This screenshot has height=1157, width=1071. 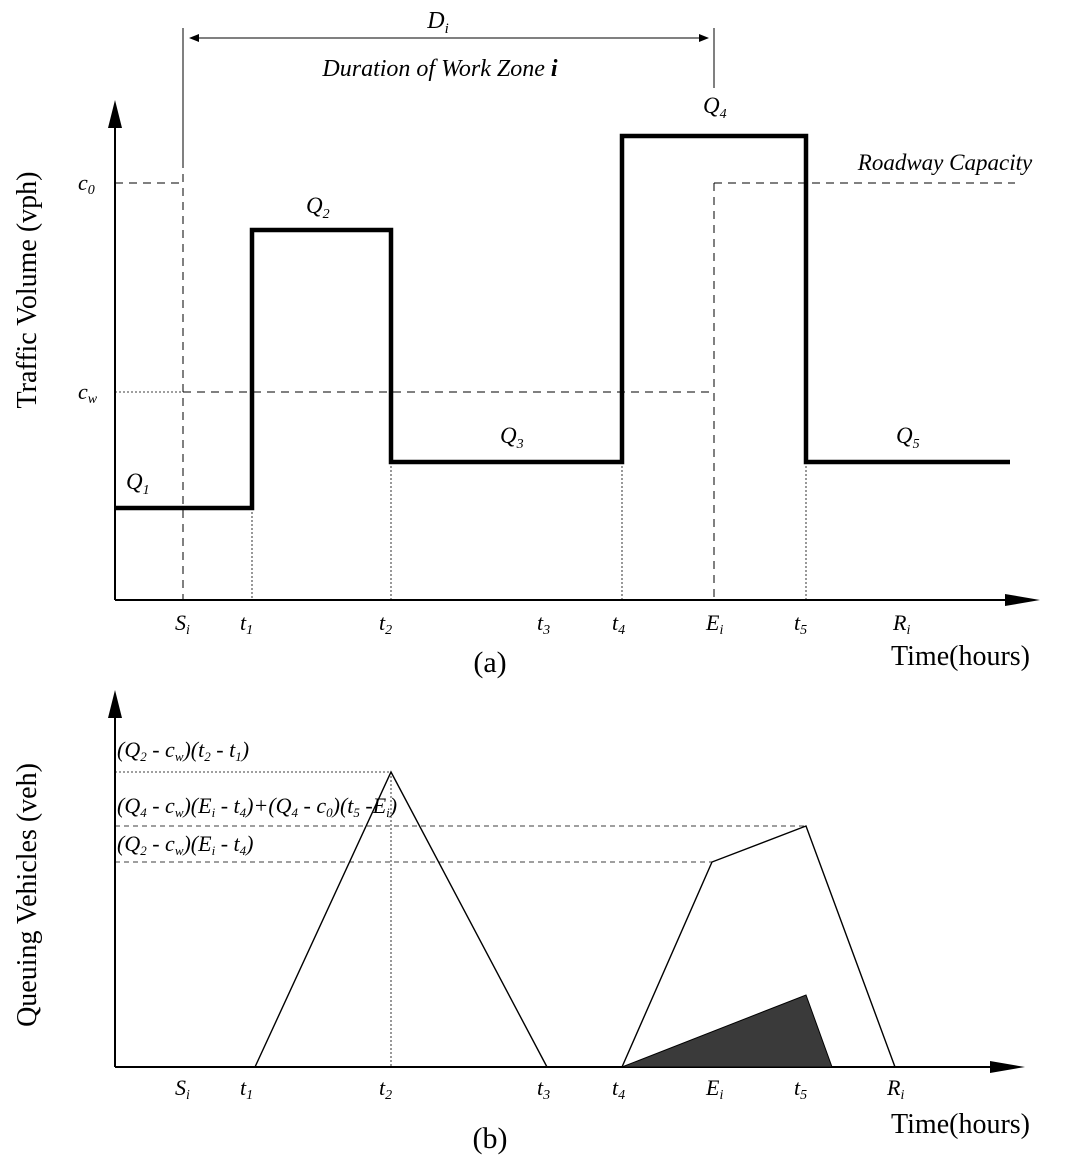 I want to click on panel-a-y-arrowhead, so click(x=115, y=114).